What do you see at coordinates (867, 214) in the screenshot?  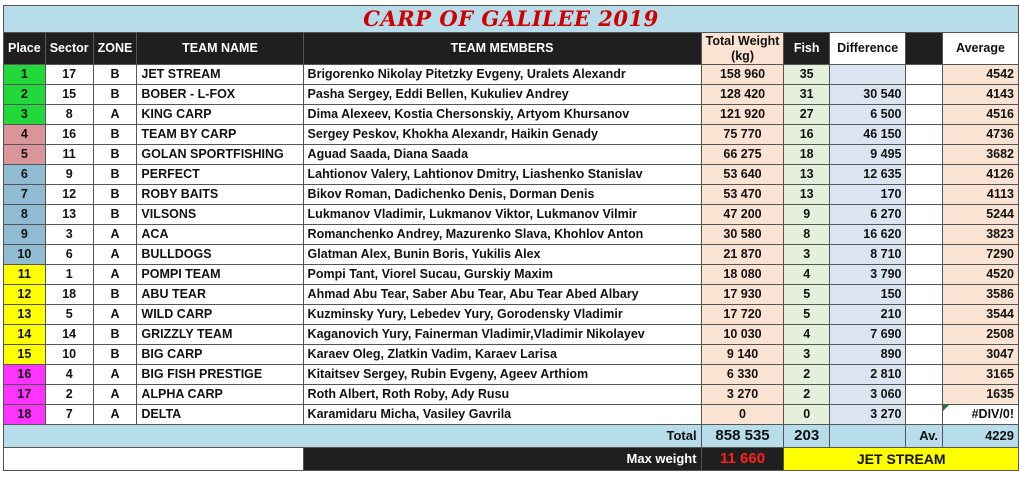 I see `difference-cell: 6 270` at bounding box center [867, 214].